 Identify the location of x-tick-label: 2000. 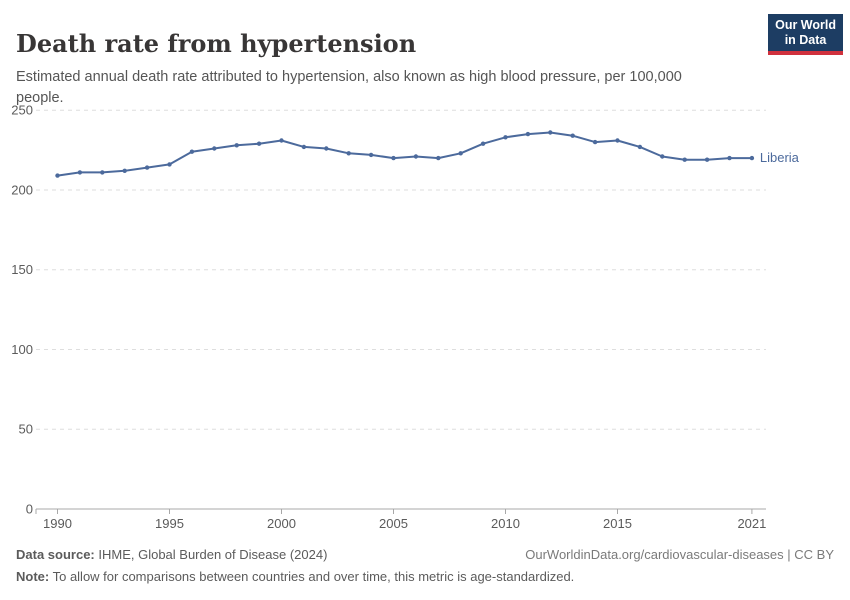
(281, 523).